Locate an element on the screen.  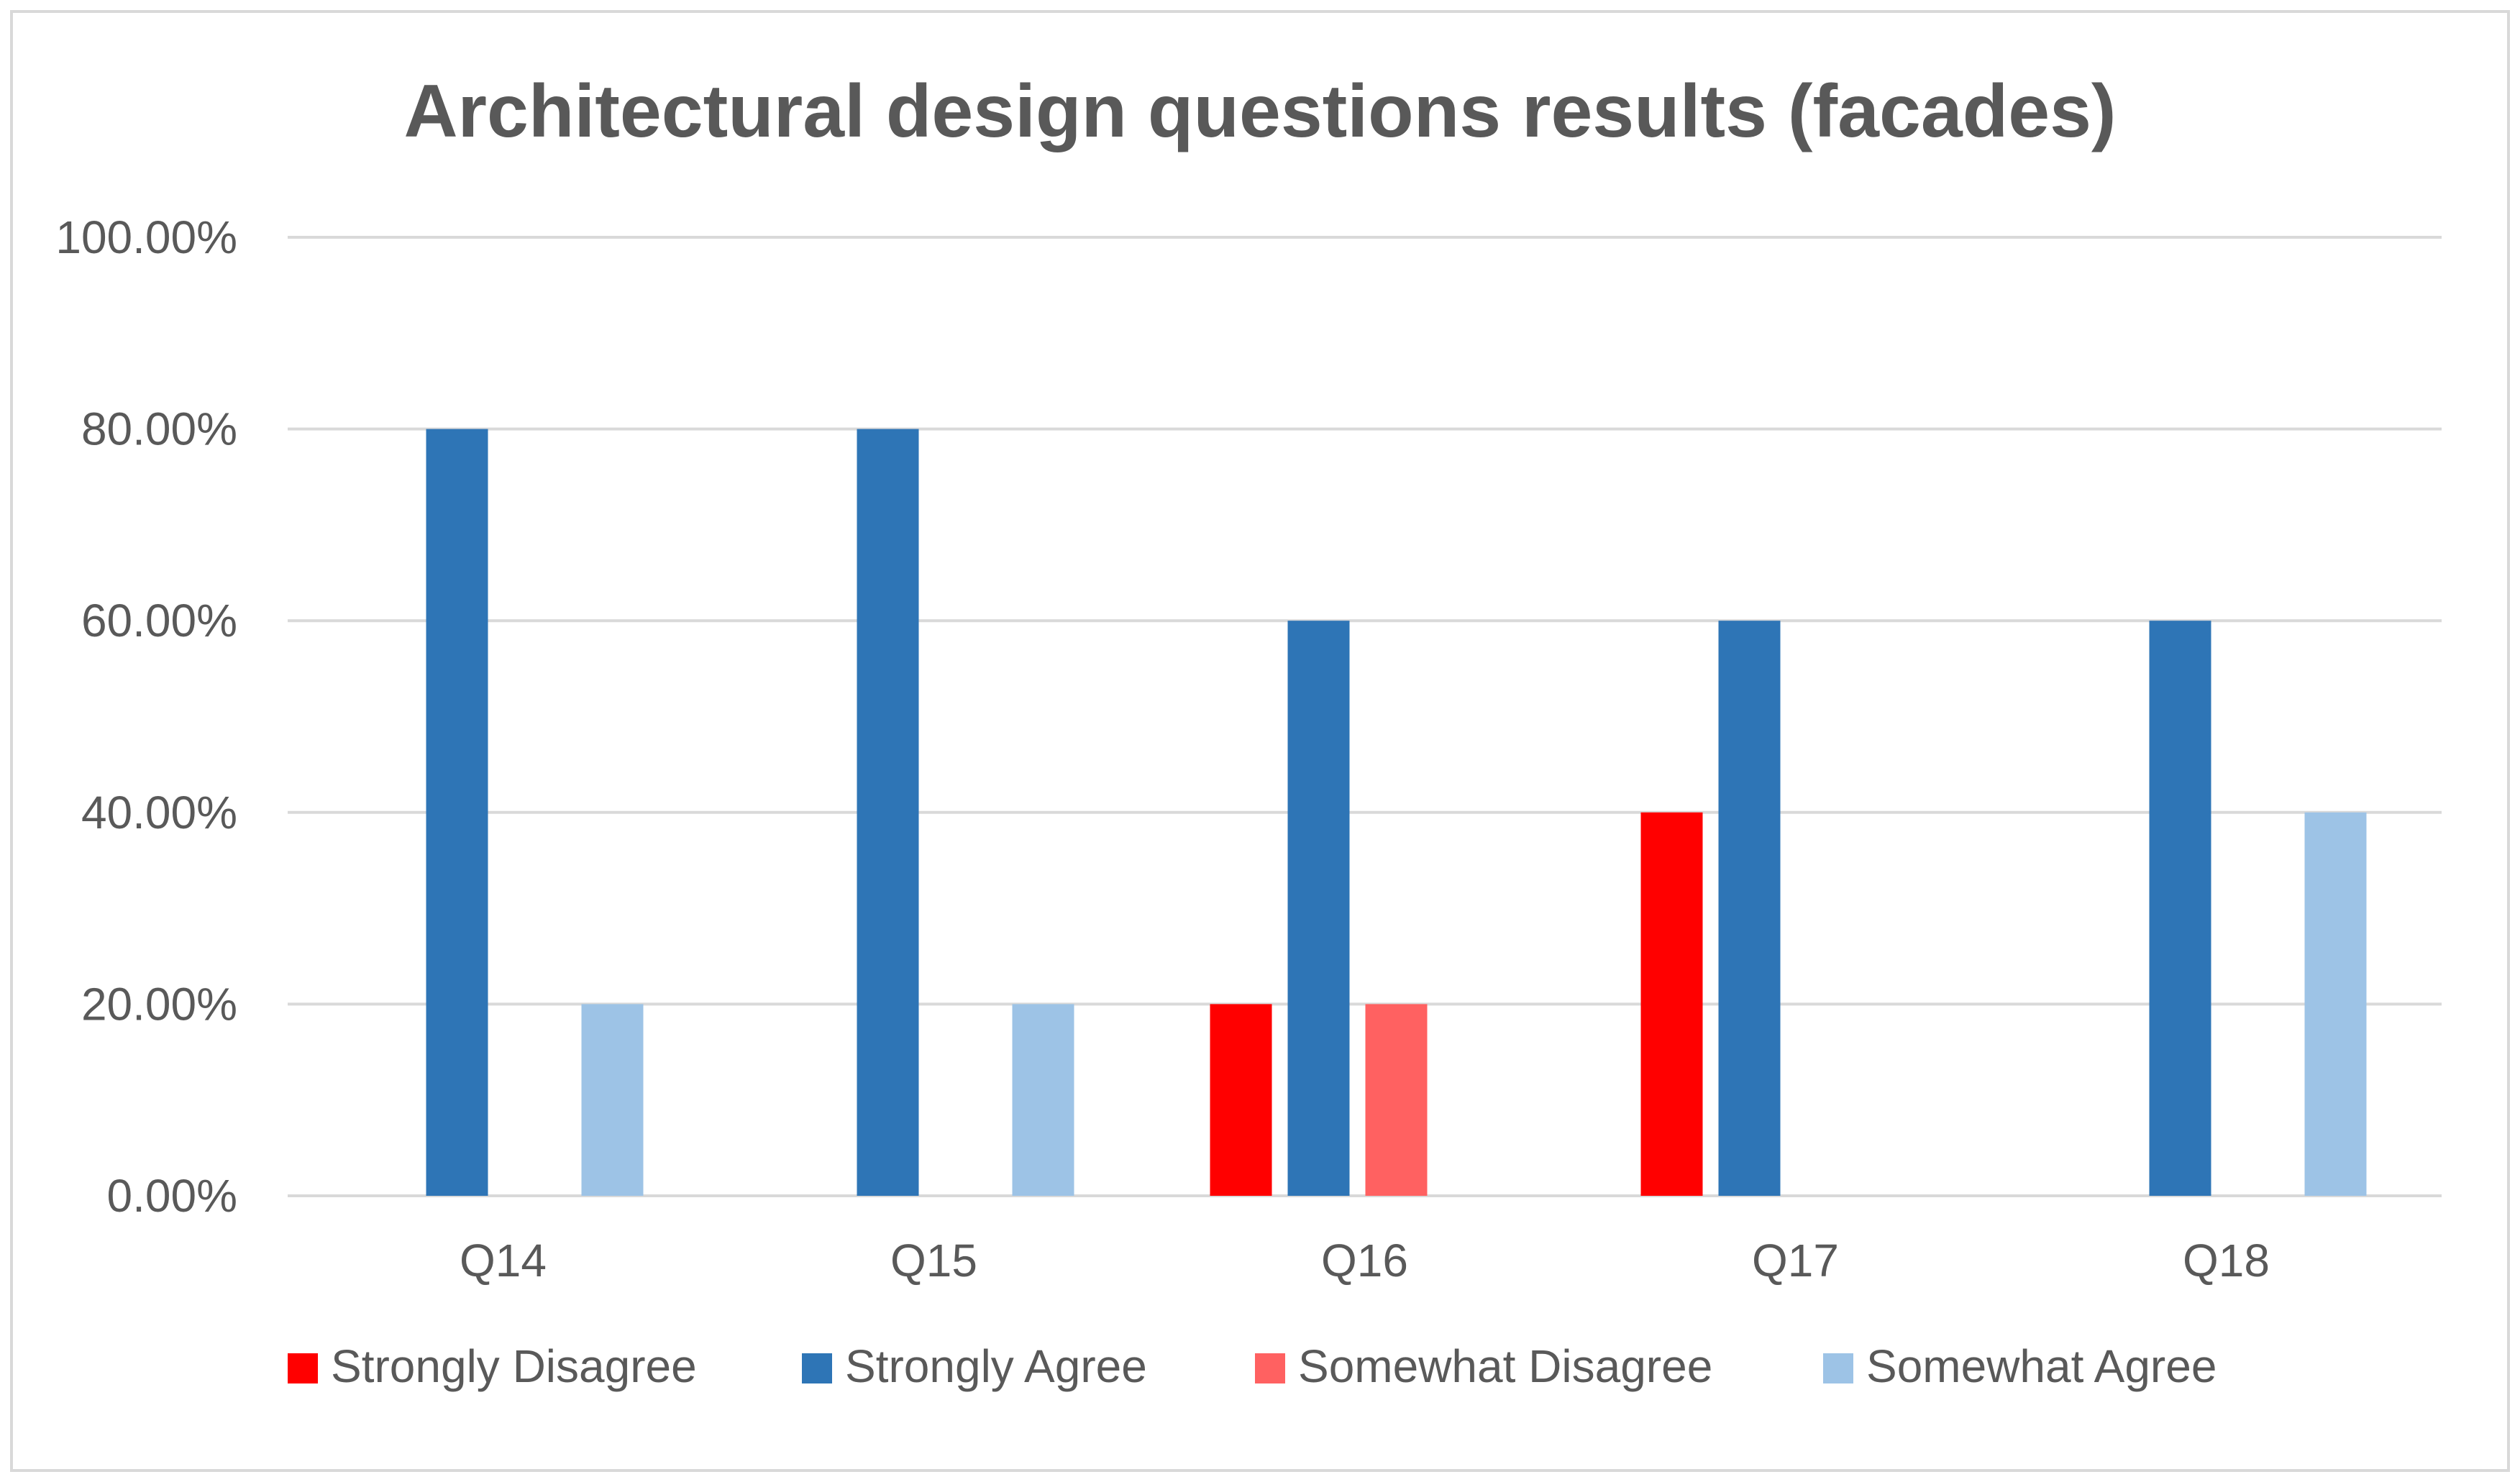
legend-label: Somewhat Disagree is located at coordinates (1505, 1366).